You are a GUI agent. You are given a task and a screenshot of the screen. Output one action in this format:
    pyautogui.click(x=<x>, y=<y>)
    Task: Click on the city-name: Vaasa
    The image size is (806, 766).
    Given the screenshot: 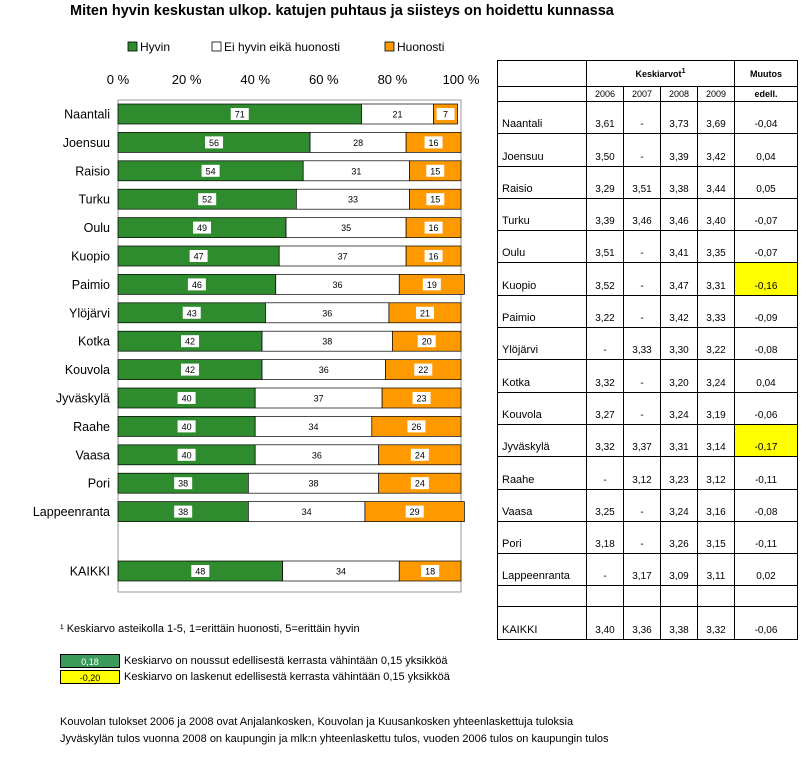 What is the action you would take?
    pyautogui.click(x=542, y=505)
    